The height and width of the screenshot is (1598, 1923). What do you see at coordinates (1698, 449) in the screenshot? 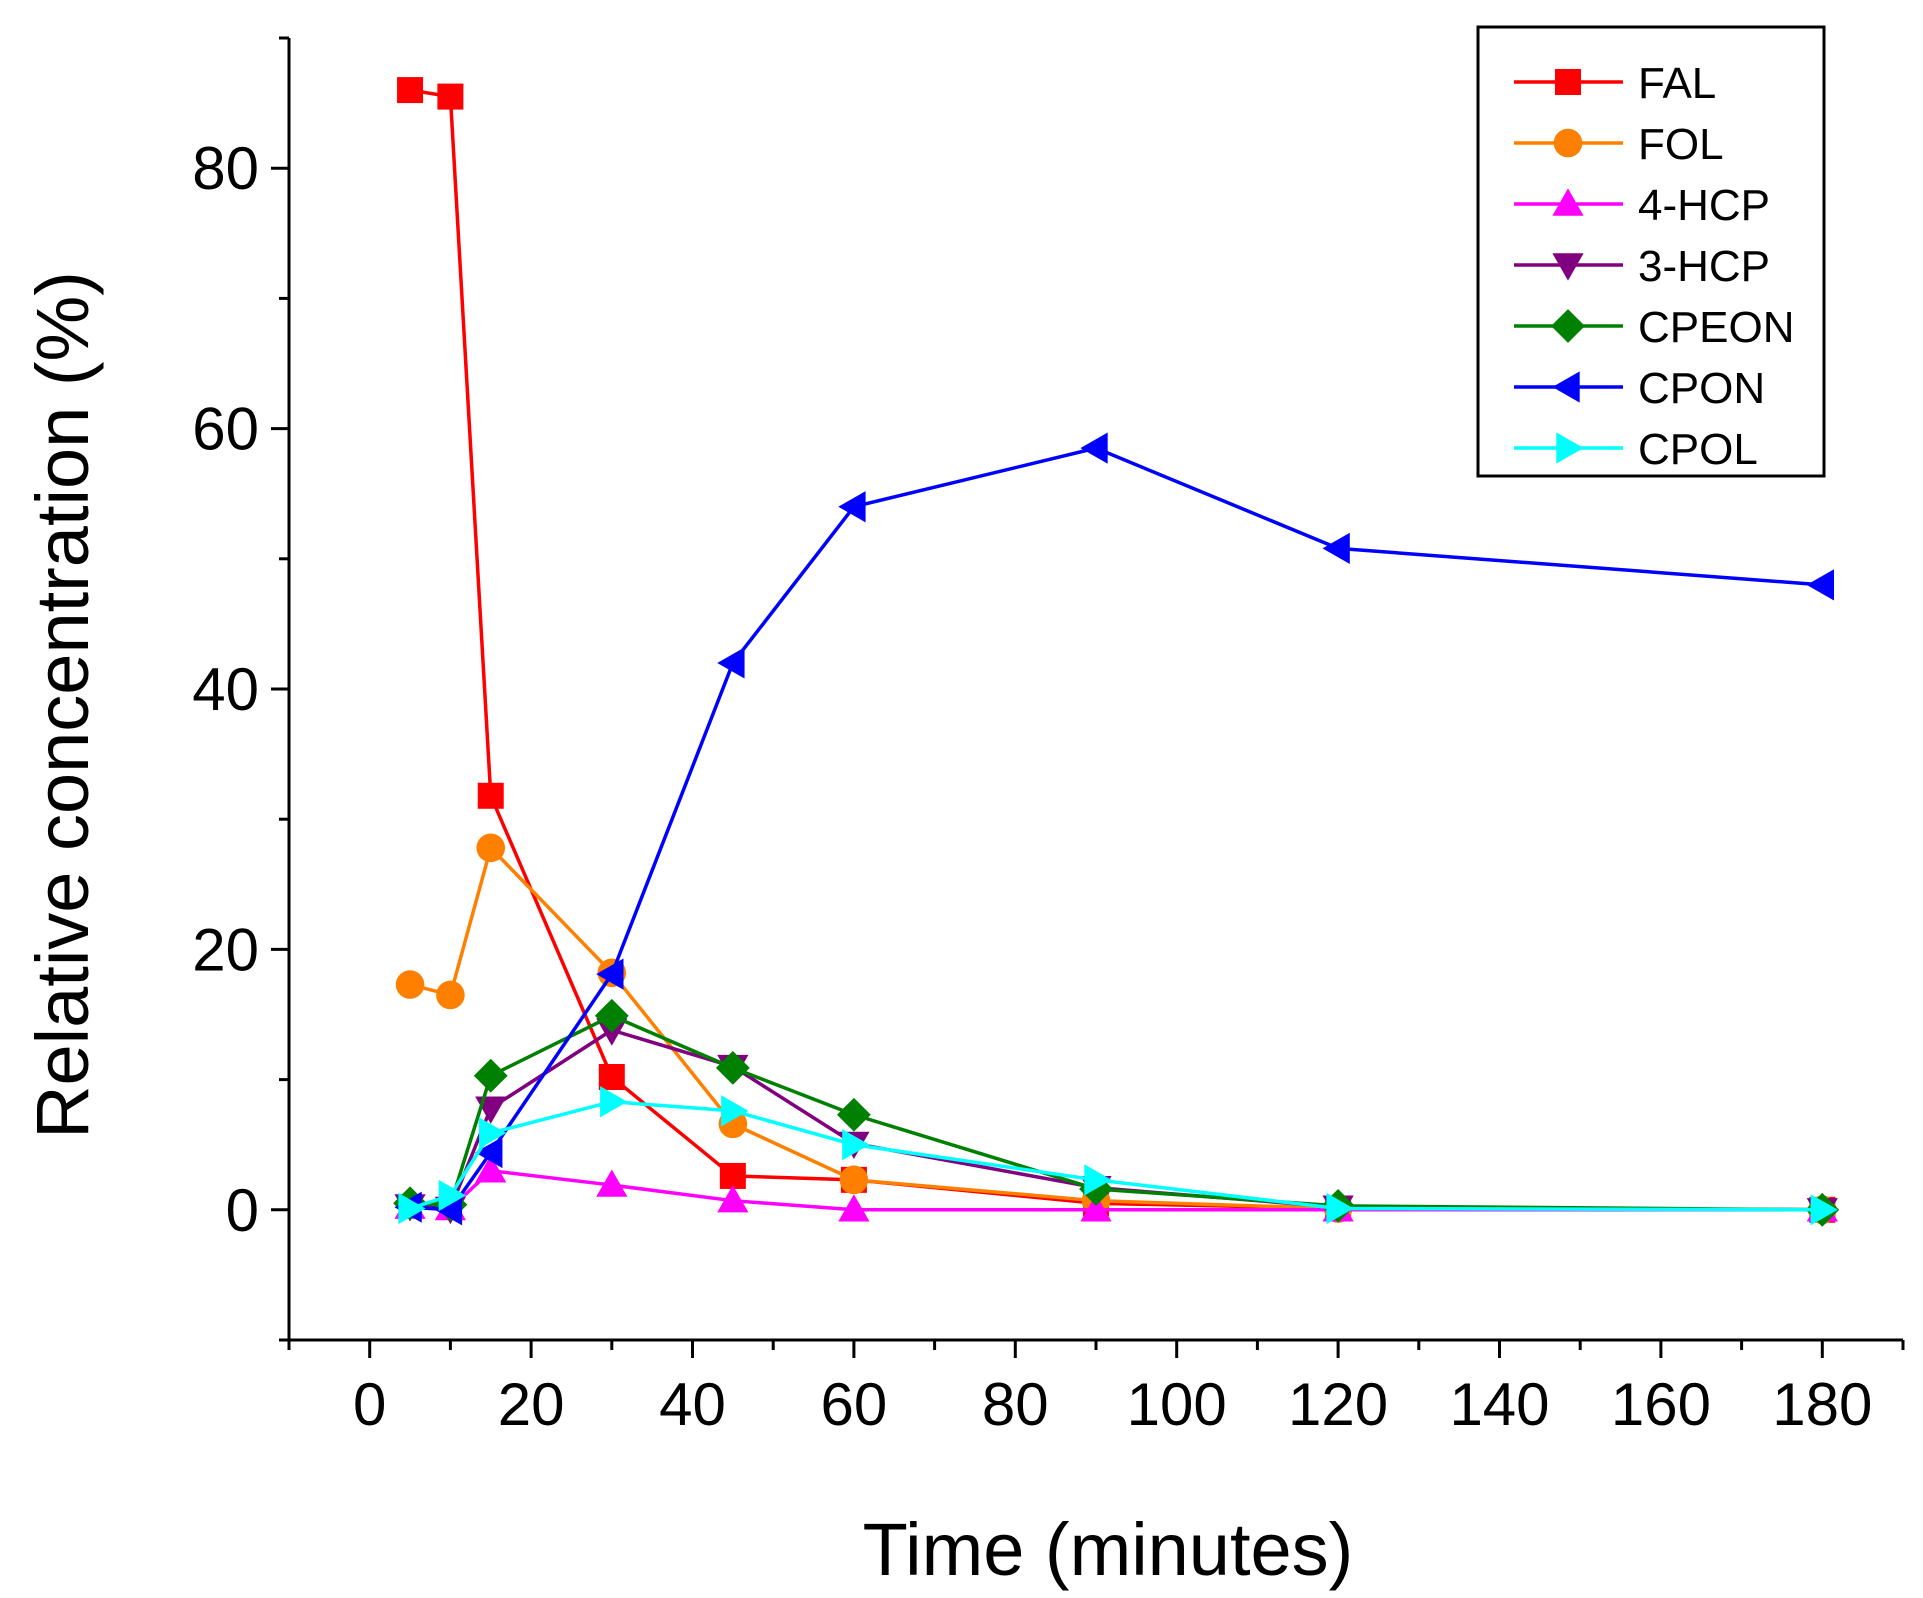
I see `legend-label: CPOL` at bounding box center [1698, 449].